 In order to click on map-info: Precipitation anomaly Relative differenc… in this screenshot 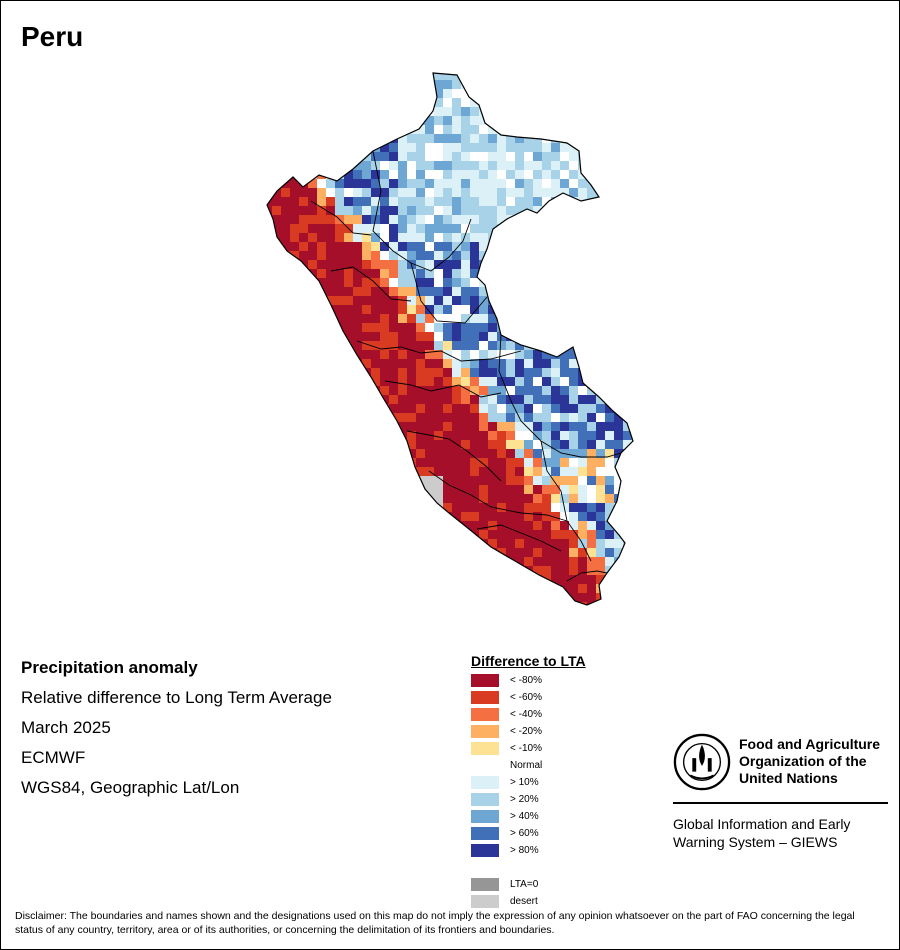, I will do `click(176, 731)`.